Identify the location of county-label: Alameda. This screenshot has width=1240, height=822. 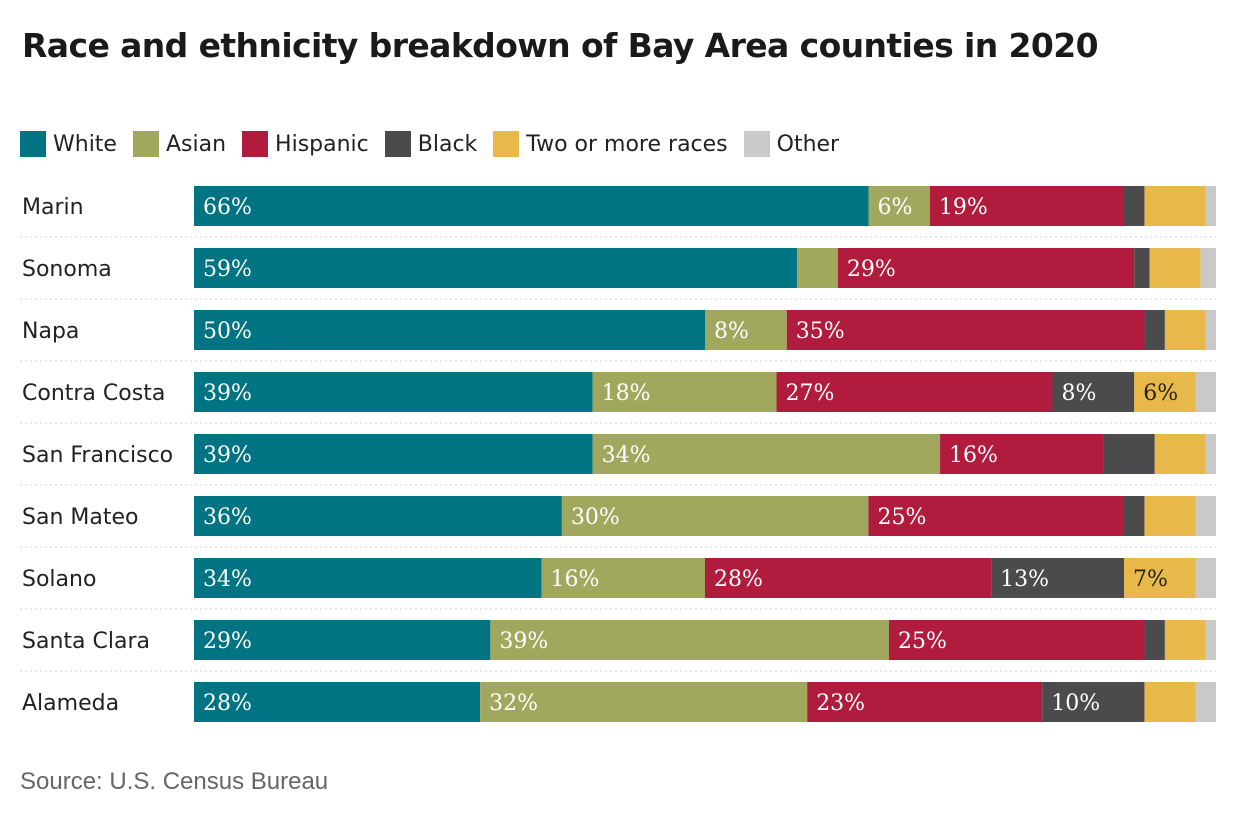
(70, 703).